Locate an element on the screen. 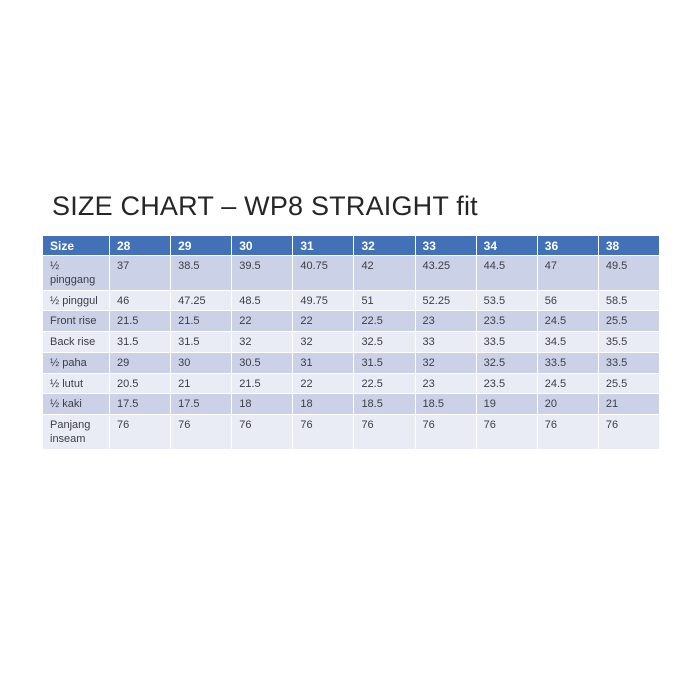 The height and width of the screenshot is (700, 700). table-cell: 43.25 is located at coordinates (445, 273).